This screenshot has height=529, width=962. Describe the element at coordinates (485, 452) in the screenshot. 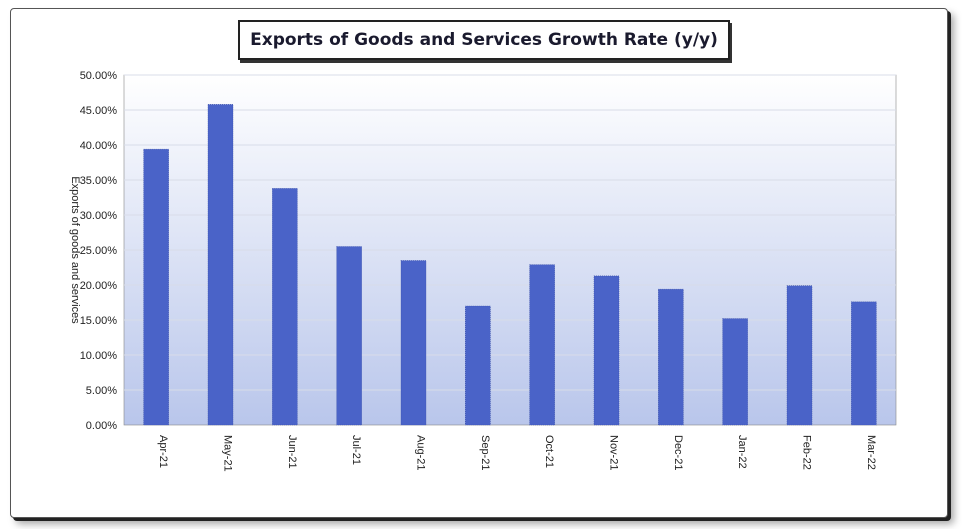

I see `x-tick-label: Sep-21` at that location.